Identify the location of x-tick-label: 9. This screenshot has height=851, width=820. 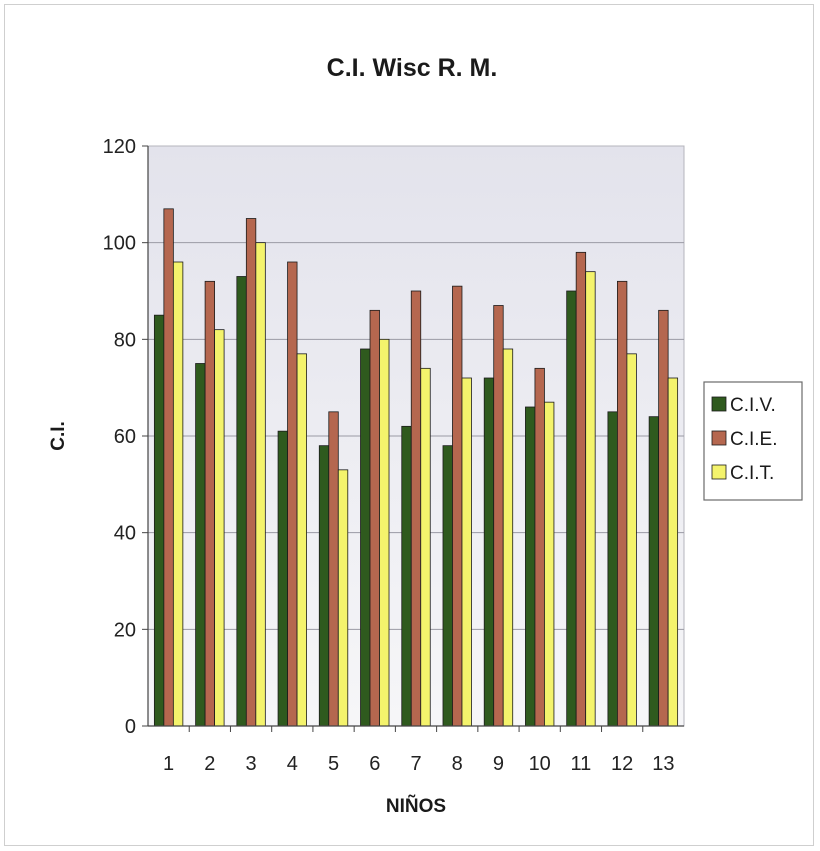
(498, 764).